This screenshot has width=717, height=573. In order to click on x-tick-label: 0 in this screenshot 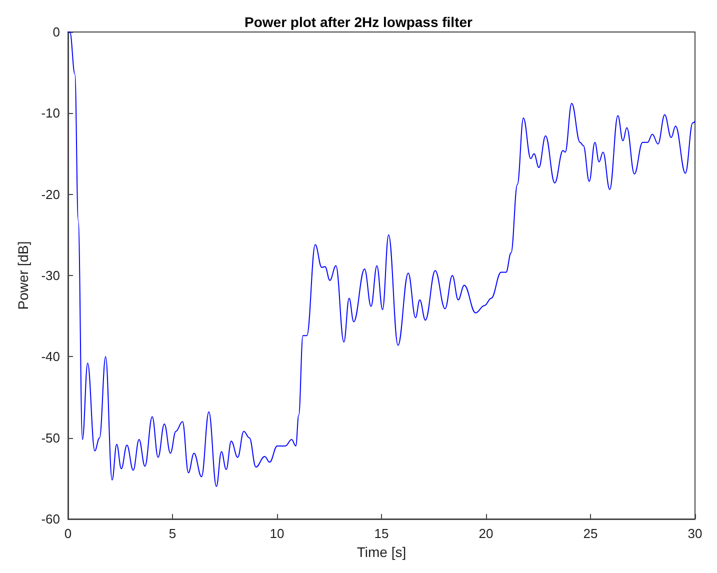, I will do `click(68, 533)`.